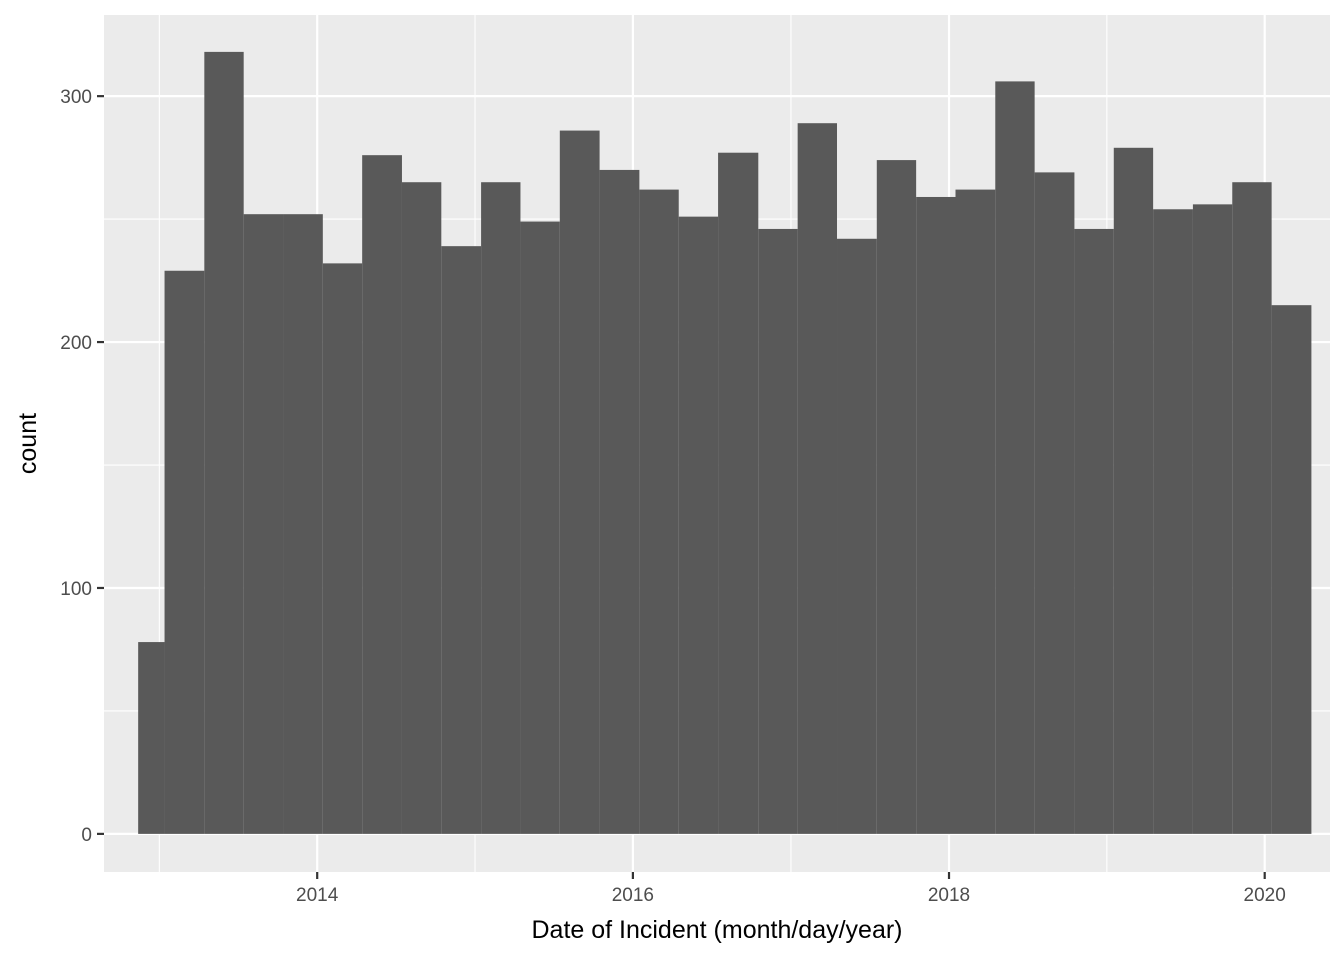  What do you see at coordinates (76, 589) in the screenshot?
I see `y-tick-label: 100` at bounding box center [76, 589].